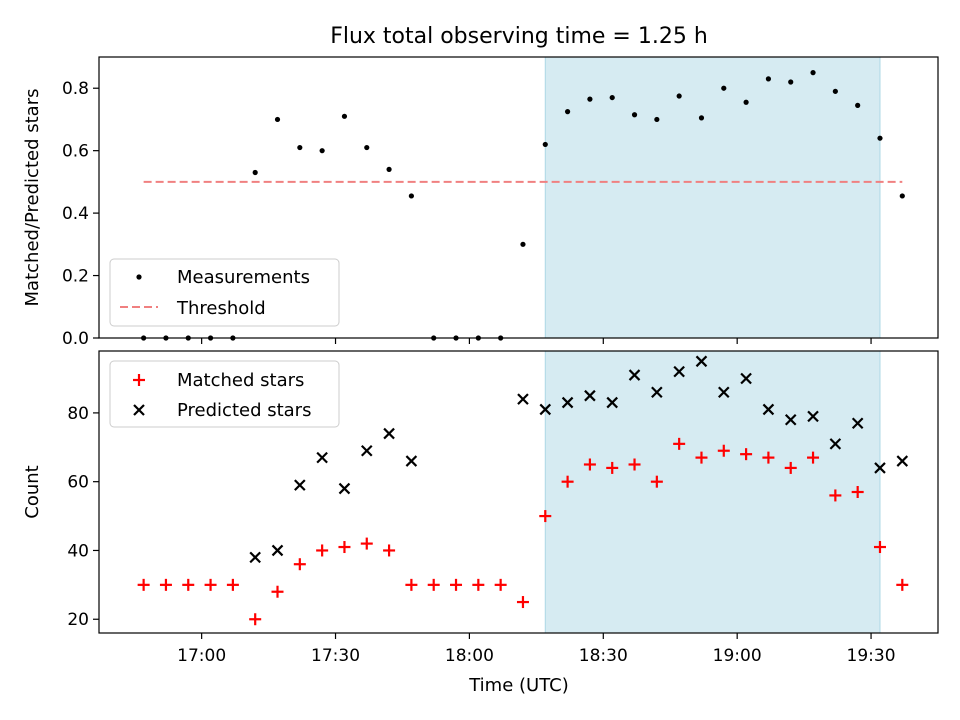  Describe the element at coordinates (32, 198) in the screenshot. I see `ratio-y-axis-label: Matched/Predicted stars` at that location.